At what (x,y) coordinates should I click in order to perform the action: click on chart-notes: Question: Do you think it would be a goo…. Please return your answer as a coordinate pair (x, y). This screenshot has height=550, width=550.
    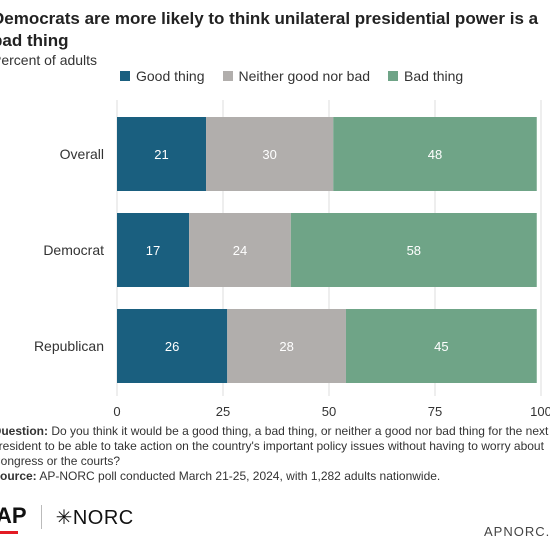
    Looking at the image, I should click on (275, 454).